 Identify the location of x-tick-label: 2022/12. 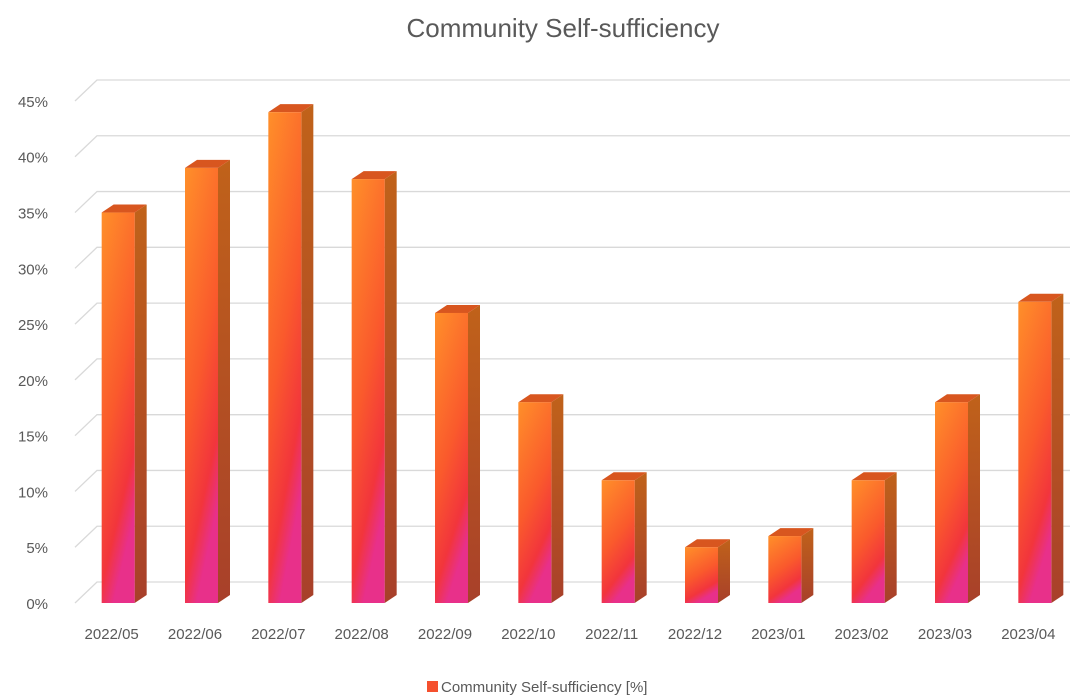
(695, 634).